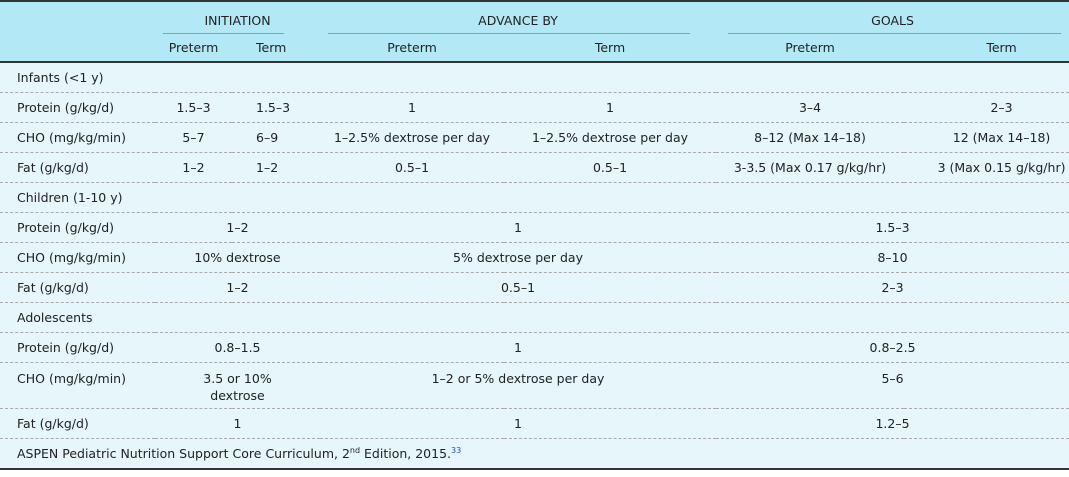 This screenshot has width=1069, height=477. I want to click on sub-advance-preterm: Preterm, so click(412, 47).